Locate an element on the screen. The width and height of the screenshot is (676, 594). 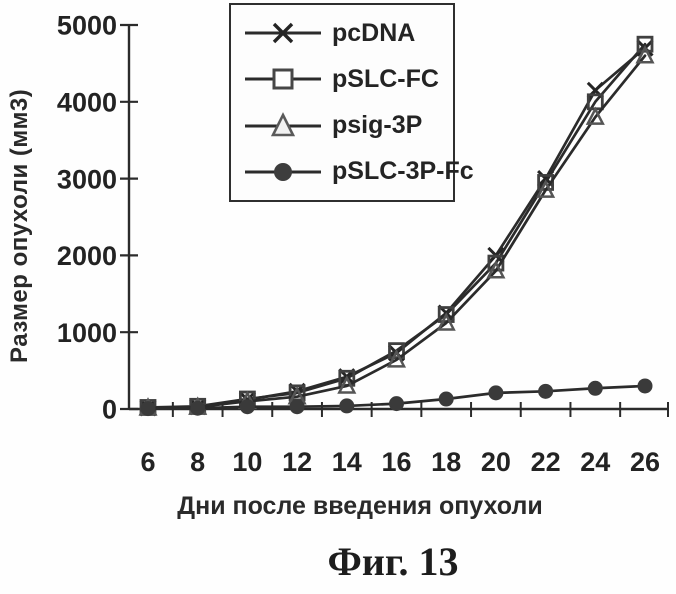
x-tick-label: 20 is located at coordinates (496, 462).